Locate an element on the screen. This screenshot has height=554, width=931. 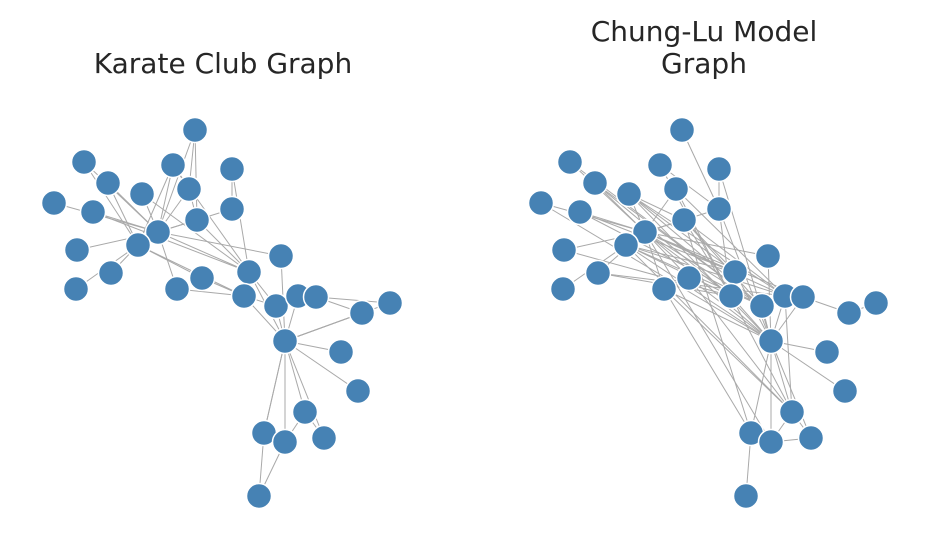
chung-lu-title-line-1: Chung-Lu Model is located at coordinates (704, 31).